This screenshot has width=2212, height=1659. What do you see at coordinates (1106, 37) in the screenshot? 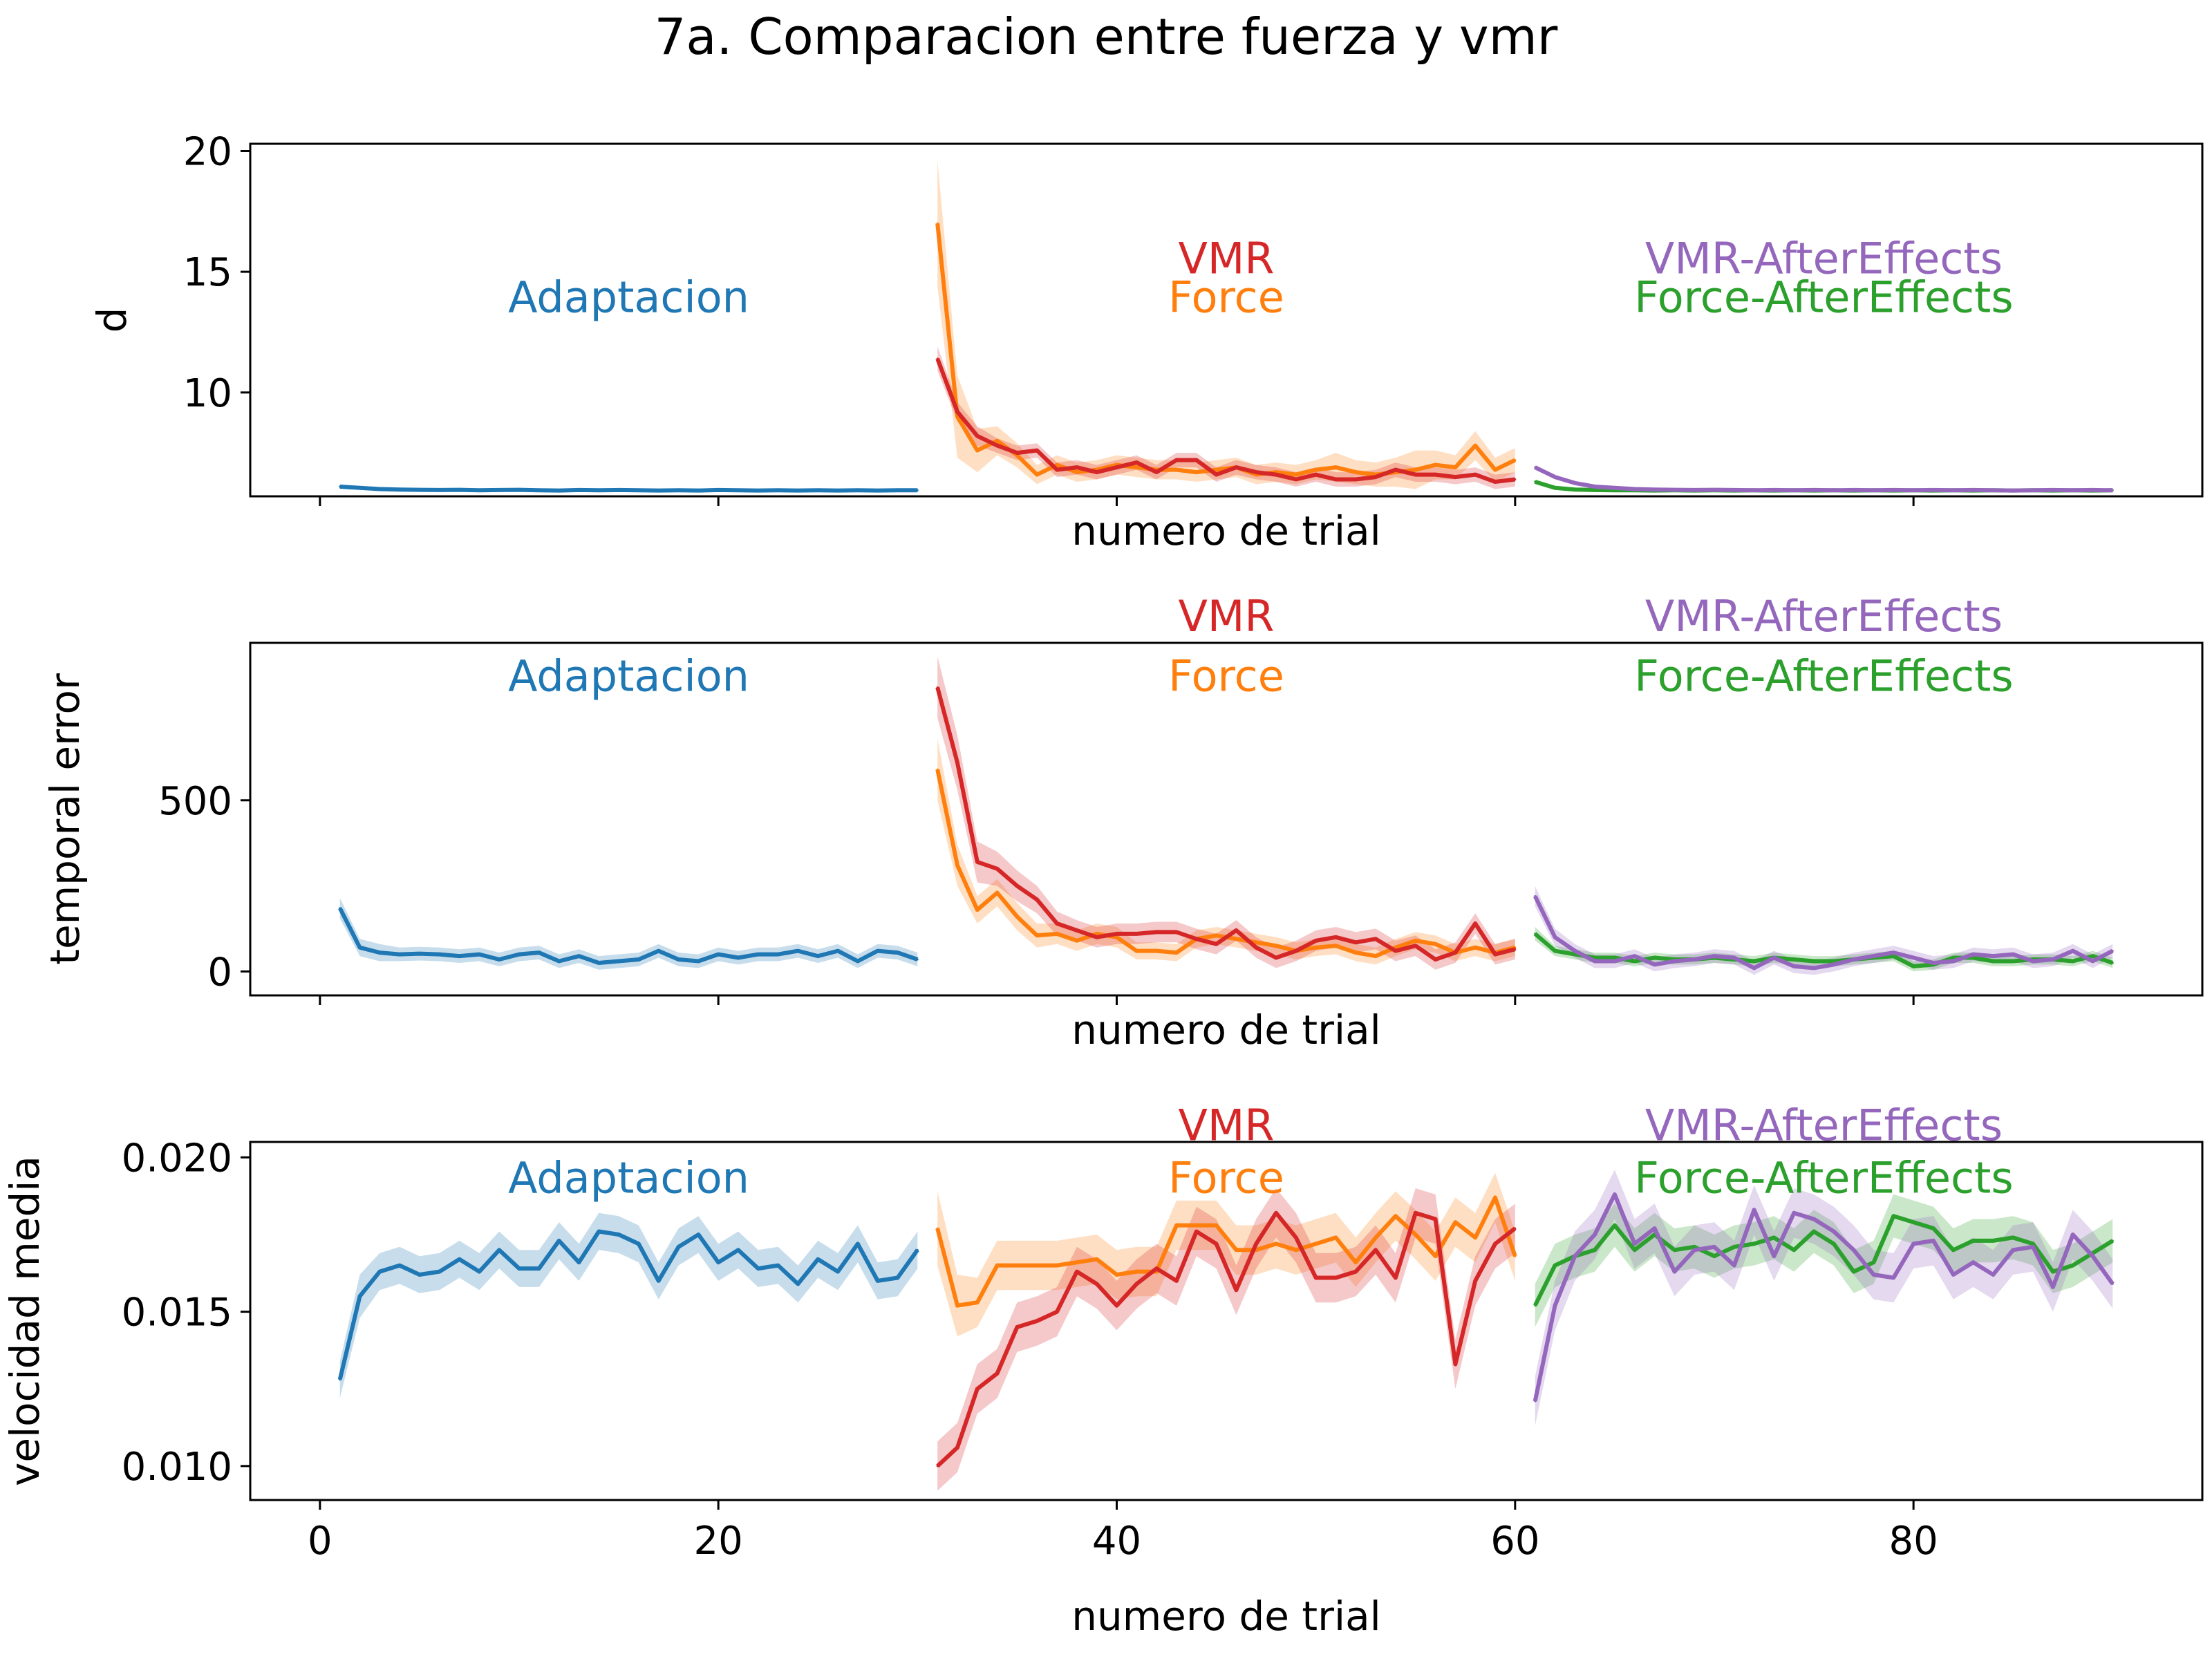
I see `figure-title: 7a. Comparacion entre fuerza y vmr` at bounding box center [1106, 37].